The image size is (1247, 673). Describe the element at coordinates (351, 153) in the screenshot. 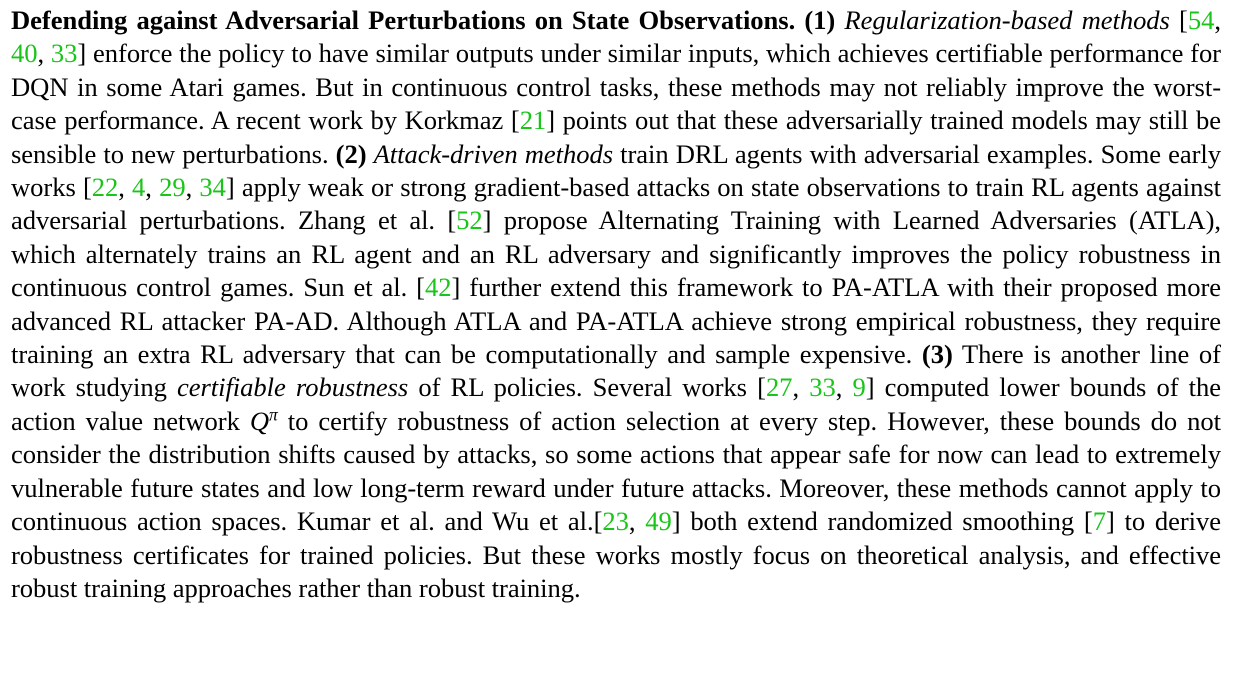

I see `list-marker-2: (2)` at that location.